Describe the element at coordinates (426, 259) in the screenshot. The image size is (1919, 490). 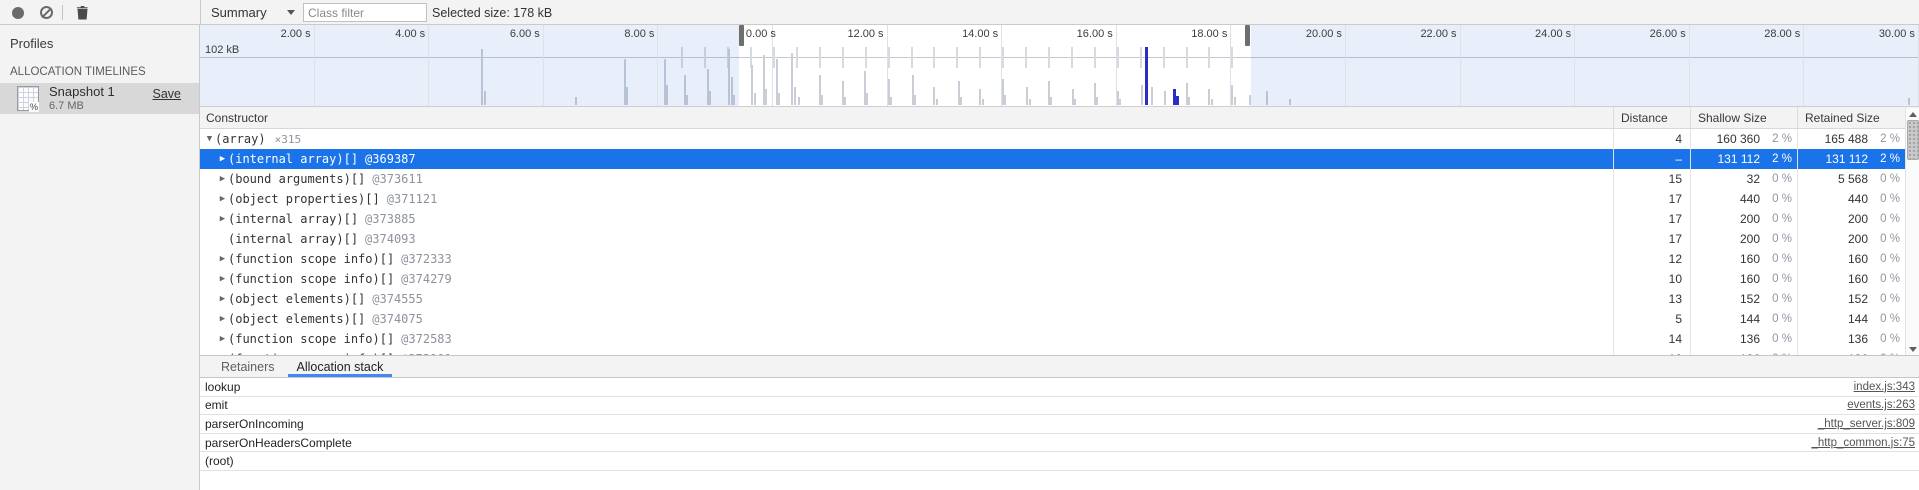
I see `object-id: @372333` at that location.